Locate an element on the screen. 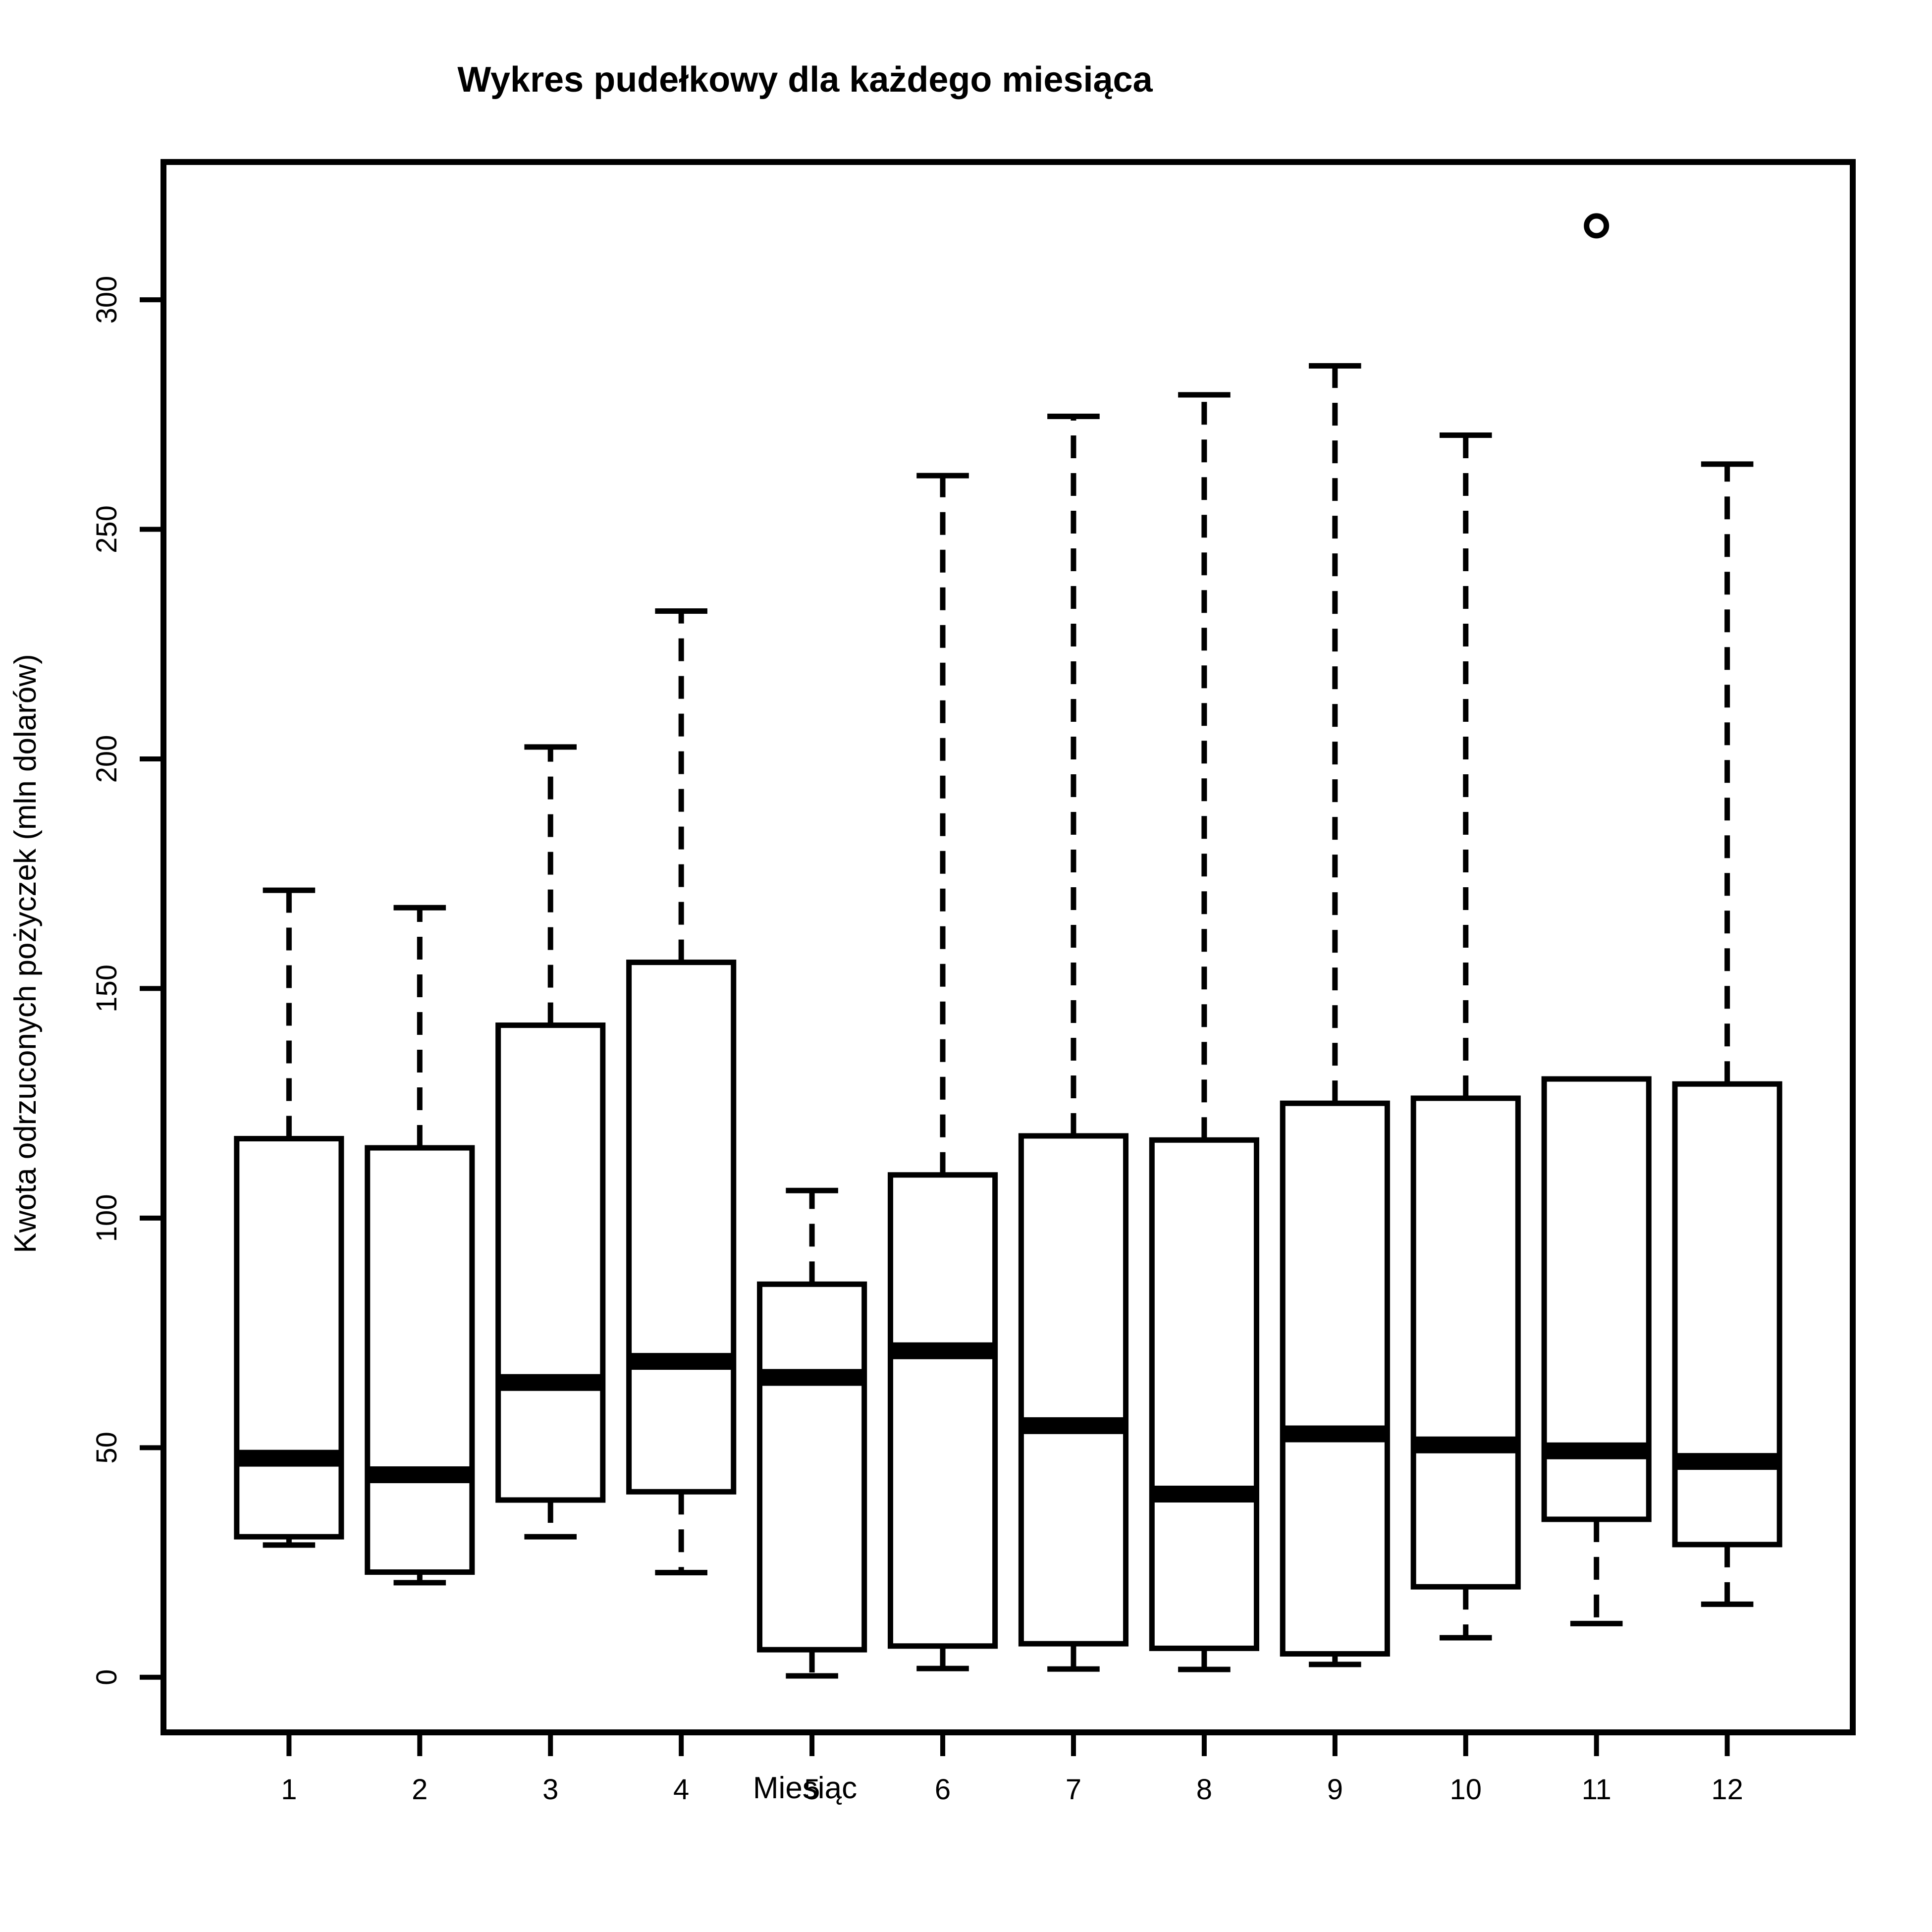  x-tick-label: 2 is located at coordinates (420, 1789).